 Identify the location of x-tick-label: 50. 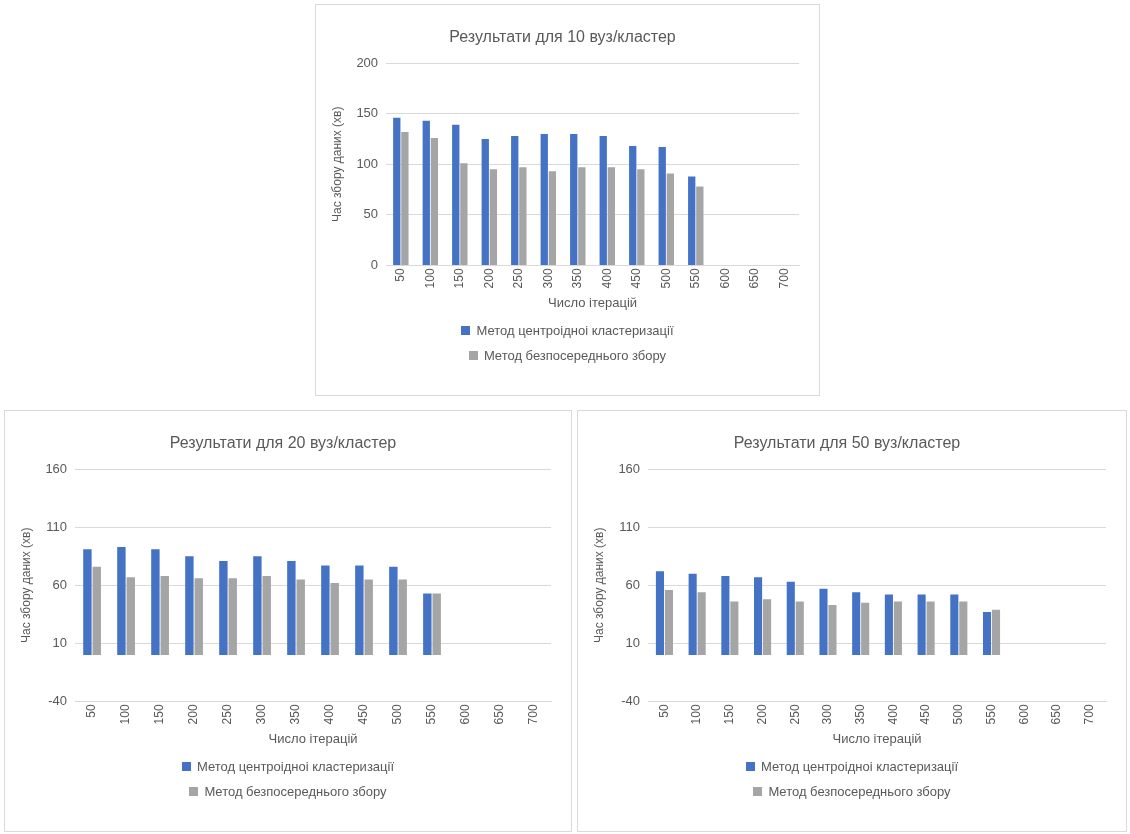
(663, 711).